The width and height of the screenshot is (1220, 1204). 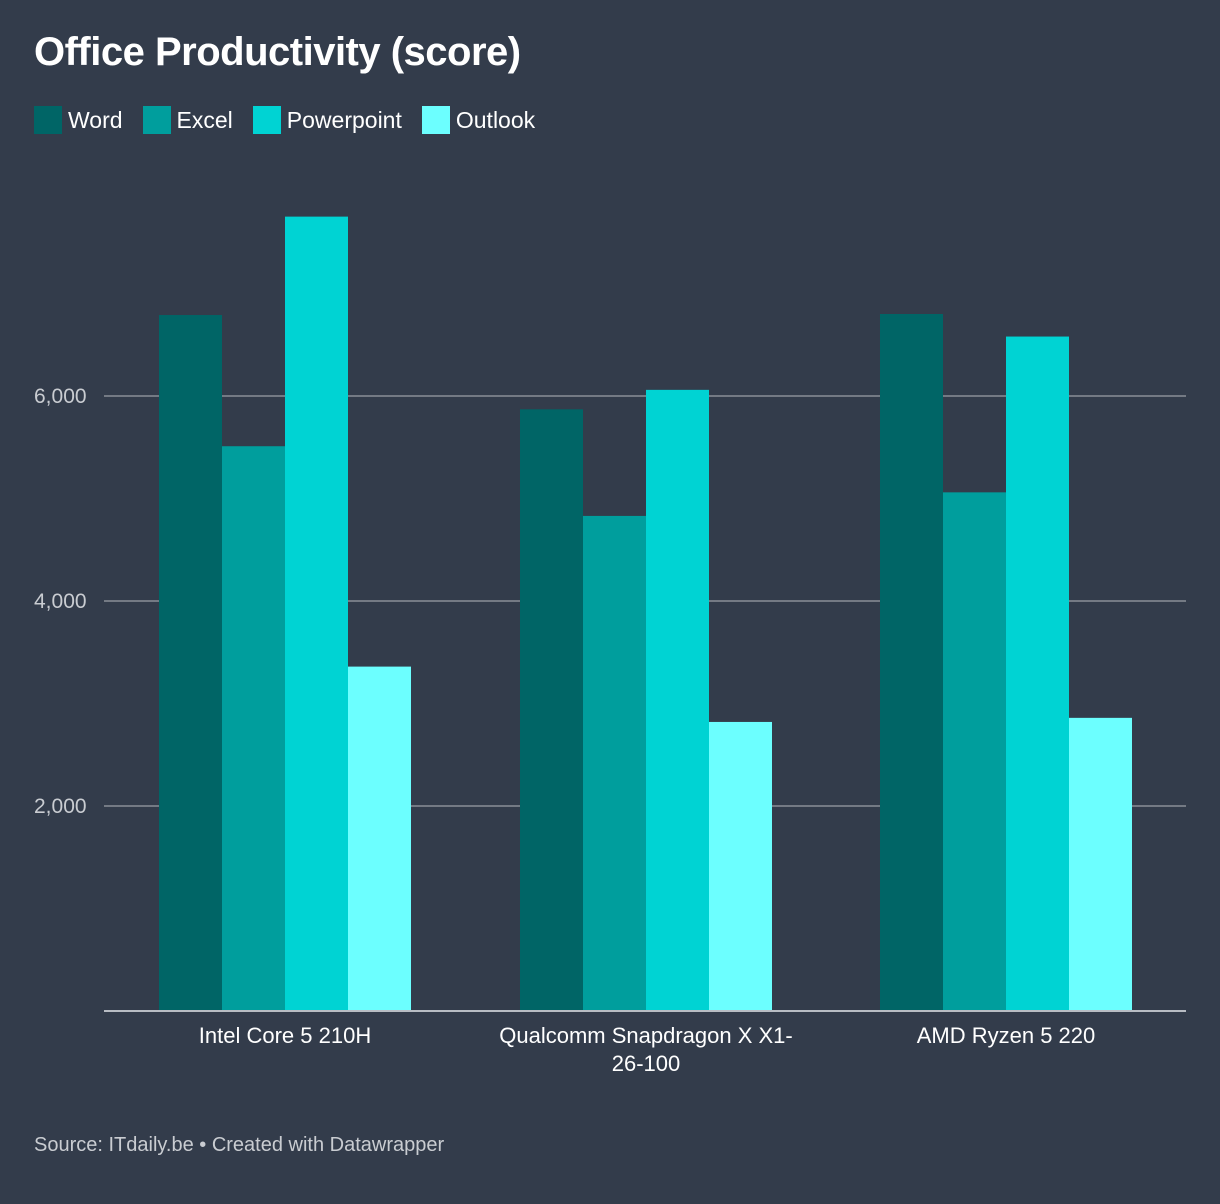 What do you see at coordinates (95, 119) in the screenshot?
I see `legend-label: Word` at bounding box center [95, 119].